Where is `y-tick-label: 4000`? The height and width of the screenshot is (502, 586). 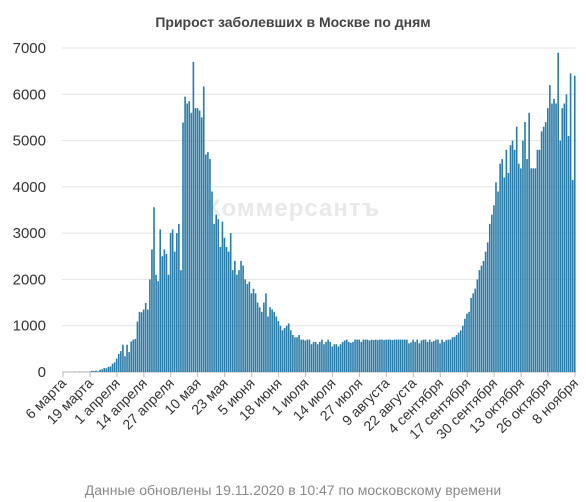
y-tick-label: 4000 is located at coordinates (29, 187).